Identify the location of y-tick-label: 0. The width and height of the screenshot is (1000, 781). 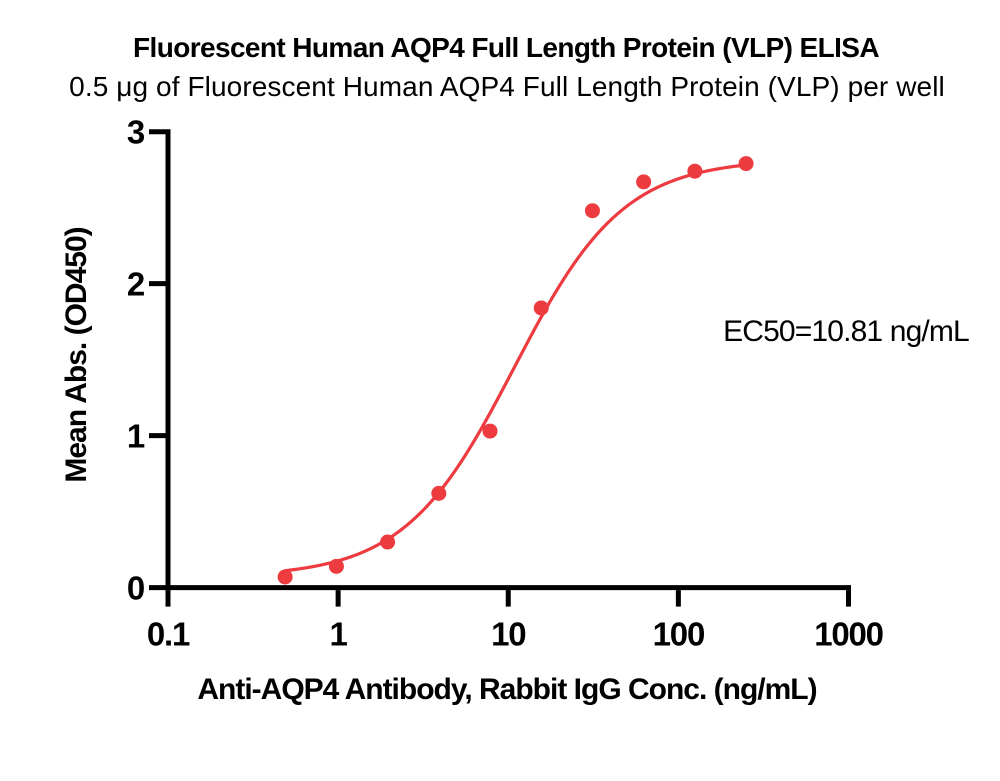
(135, 588).